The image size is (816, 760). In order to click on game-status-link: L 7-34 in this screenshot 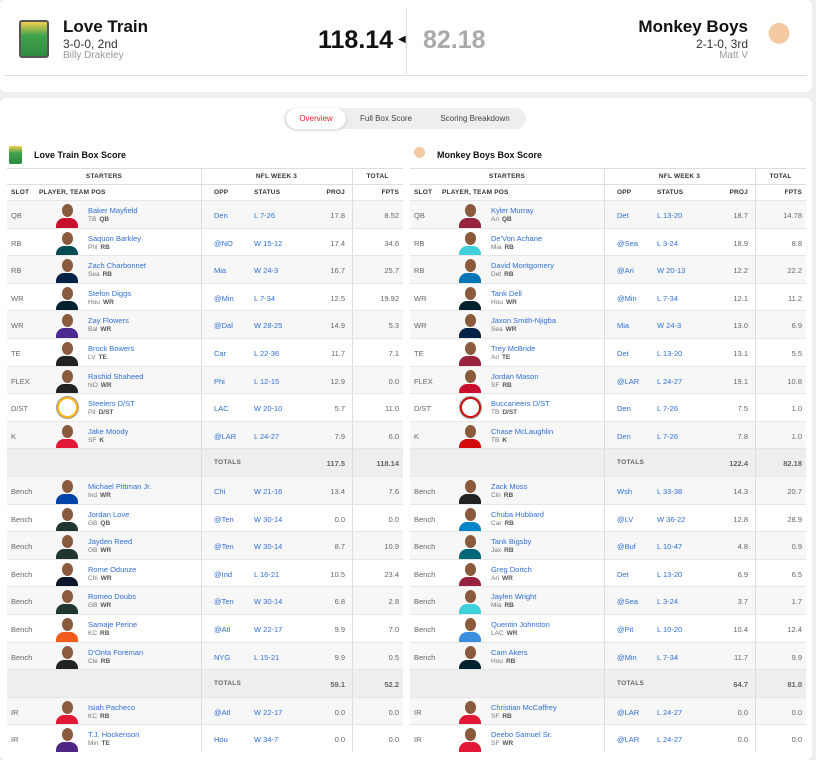, I will do `click(264, 298)`.